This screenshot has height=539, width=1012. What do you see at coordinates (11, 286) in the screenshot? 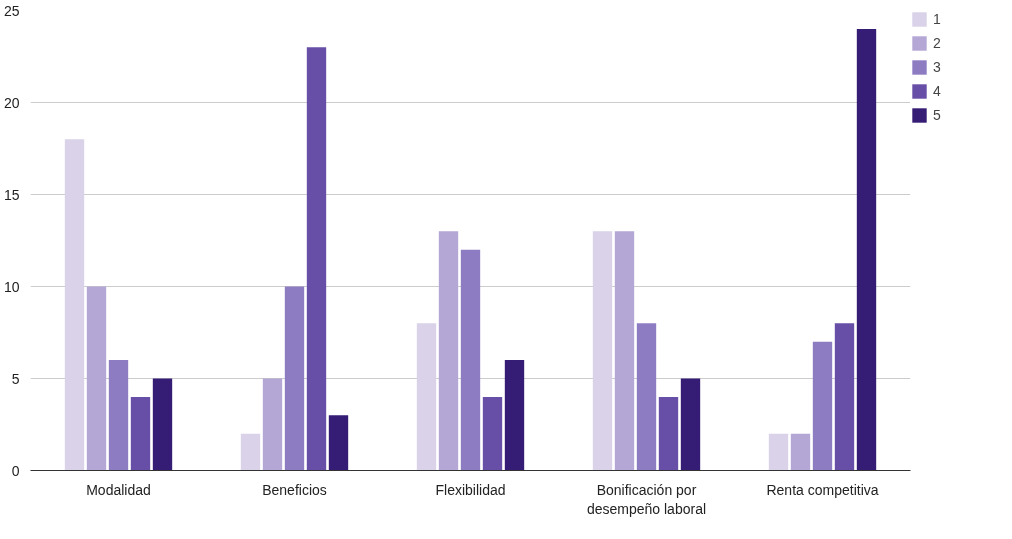
I see `y-tick-label: 10` at bounding box center [11, 286].